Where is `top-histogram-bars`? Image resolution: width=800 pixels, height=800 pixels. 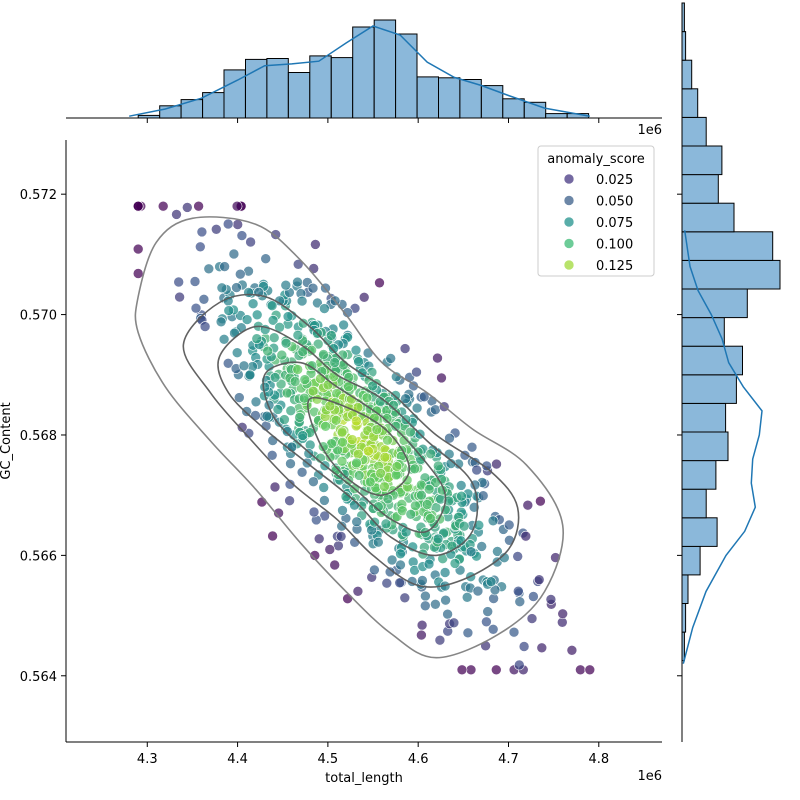 top-histogram-bars is located at coordinates (363, 69).